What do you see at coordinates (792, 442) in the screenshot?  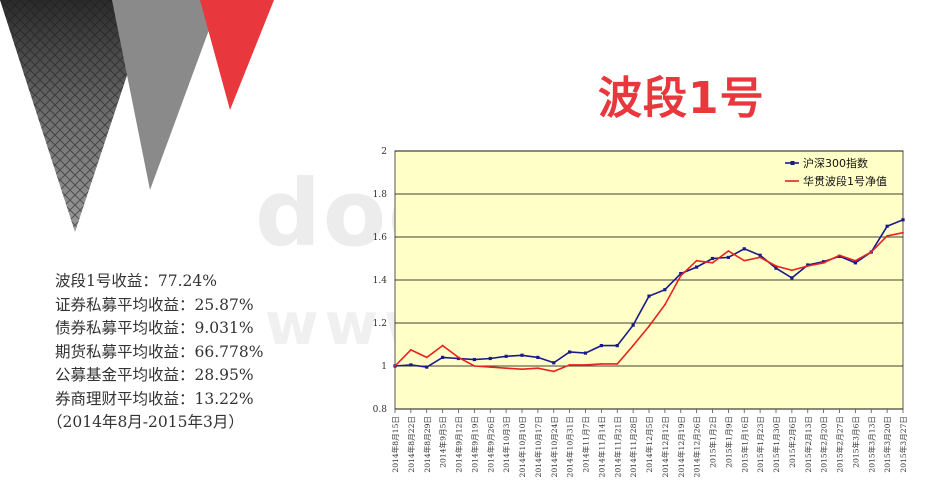 I see `x-tick-label: 2015年2月6日` at bounding box center [792, 442].